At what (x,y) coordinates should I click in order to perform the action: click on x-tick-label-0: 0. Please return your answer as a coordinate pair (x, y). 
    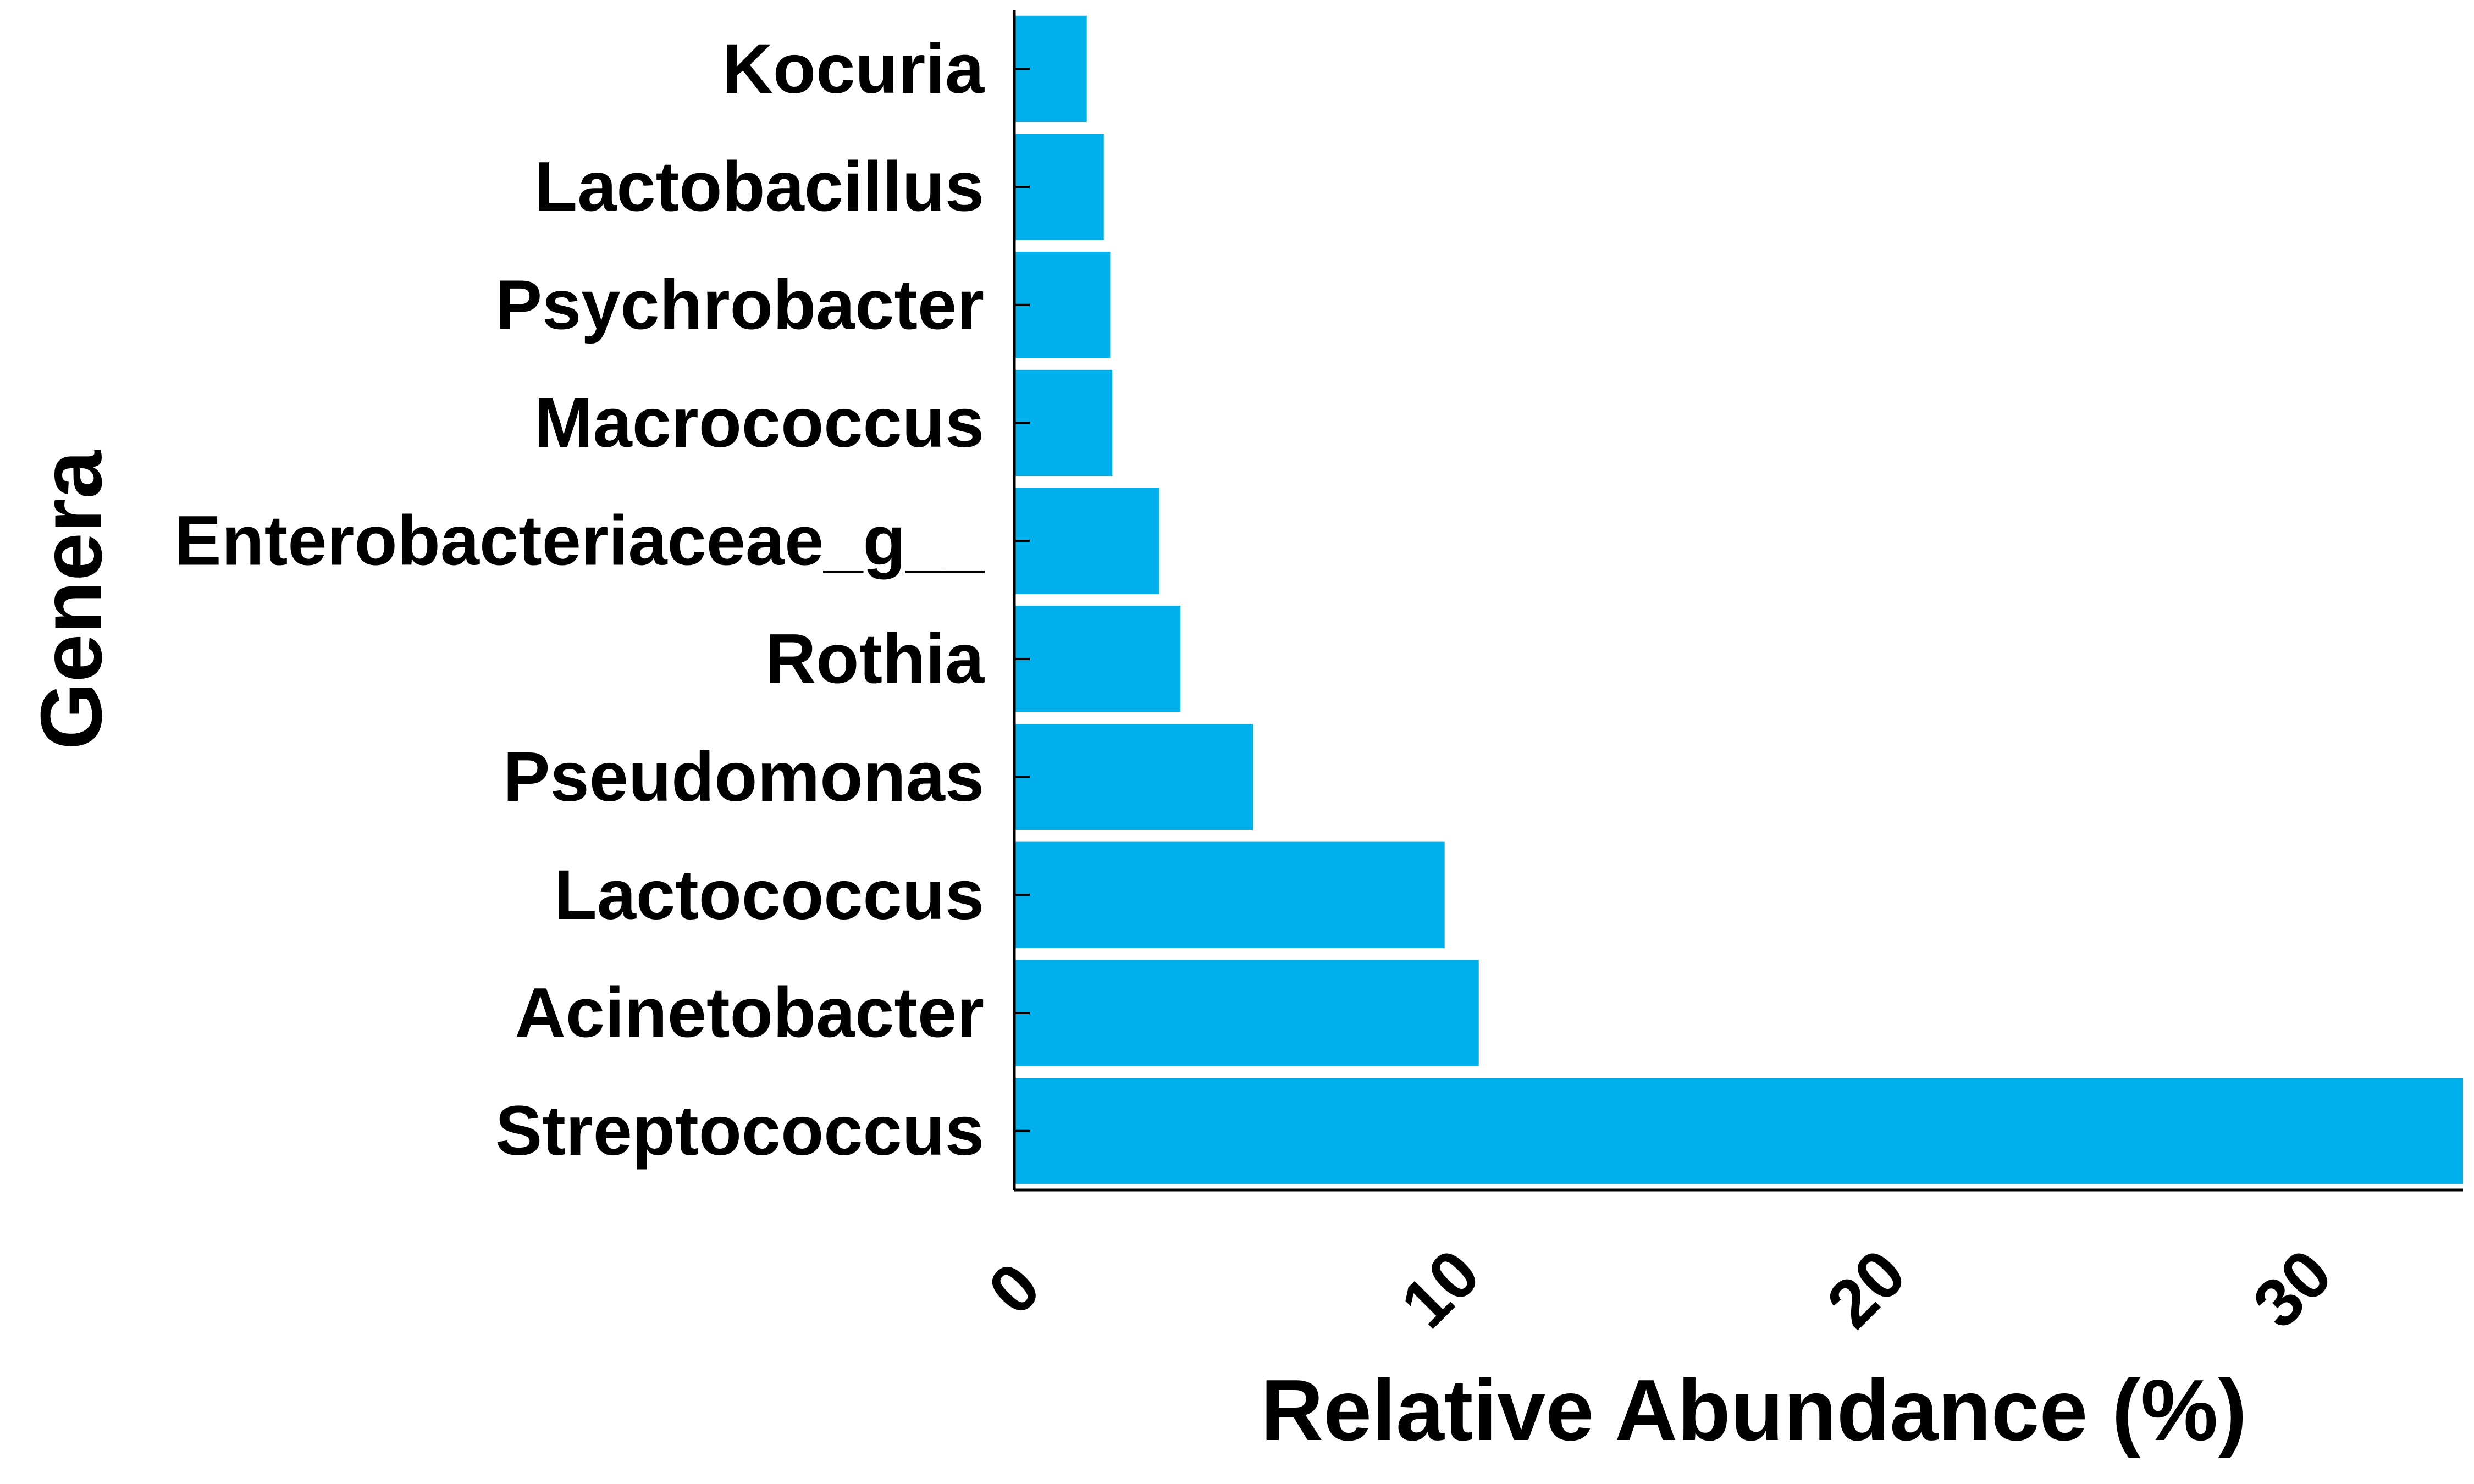
    Looking at the image, I should click on (1014, 1289).